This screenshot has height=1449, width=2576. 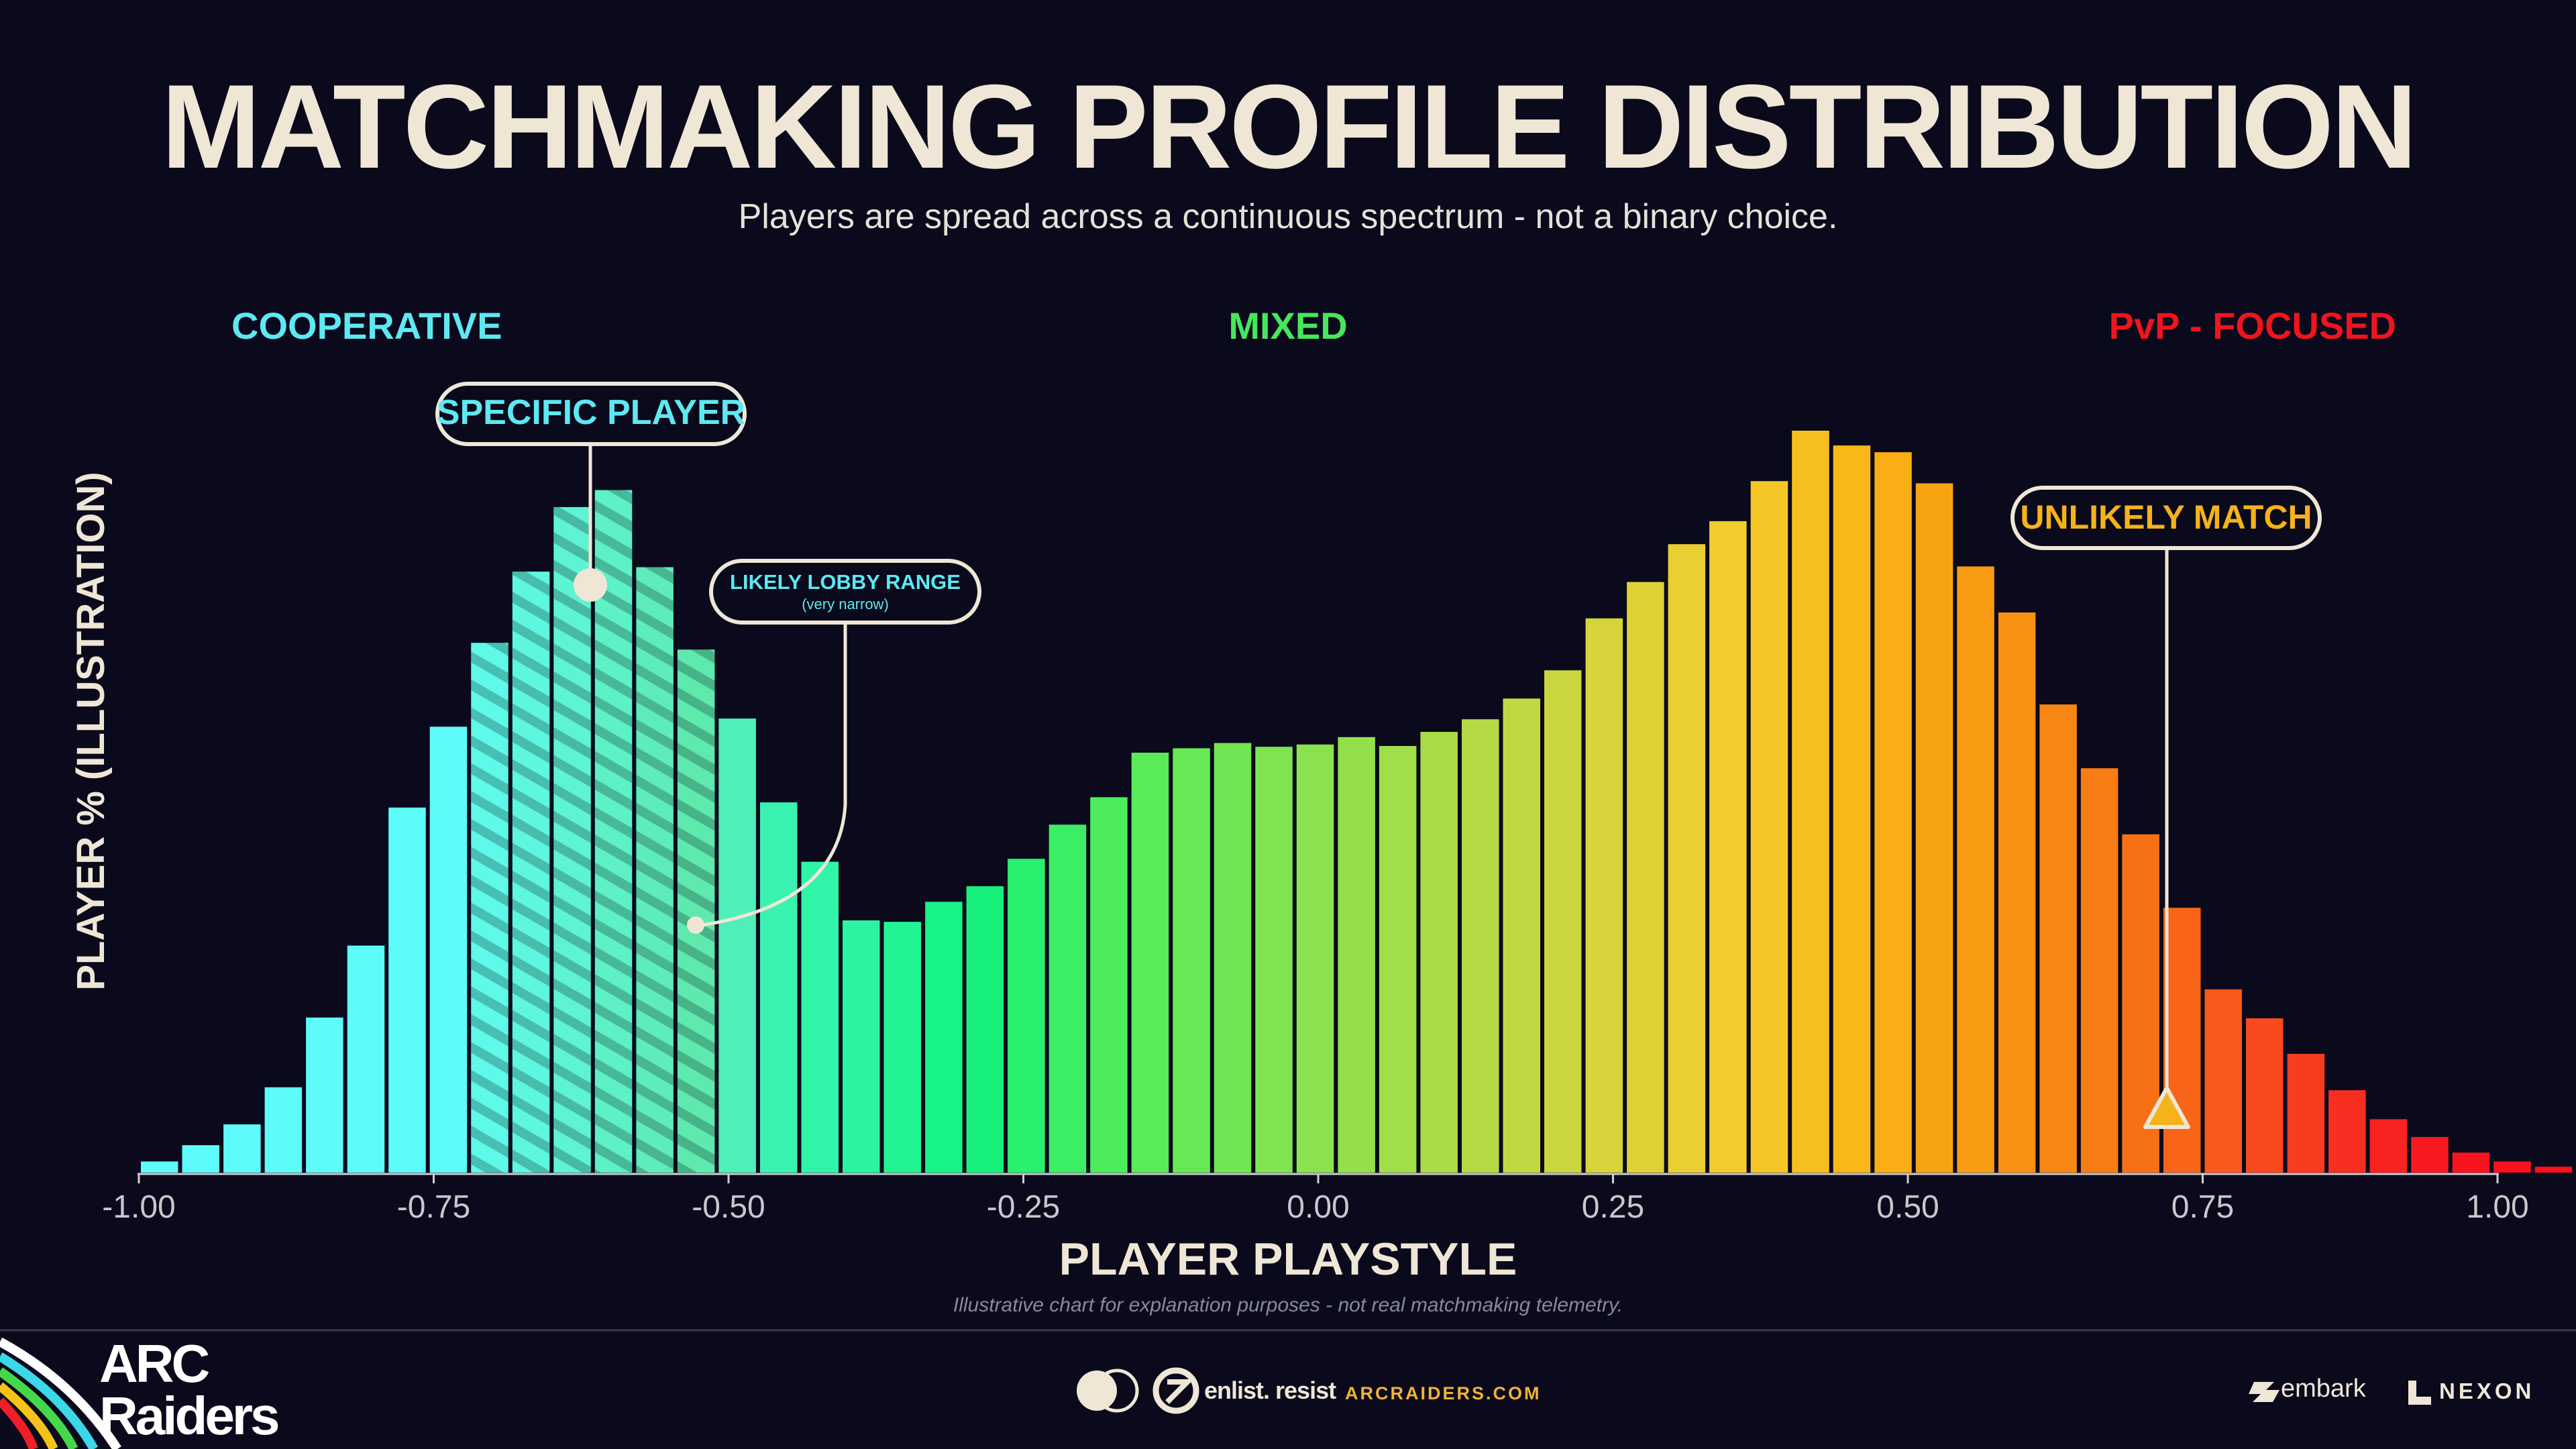 I want to click on footer-center: enlist. resist ARCRAIDERS.COM, so click(x=1309, y=1390).